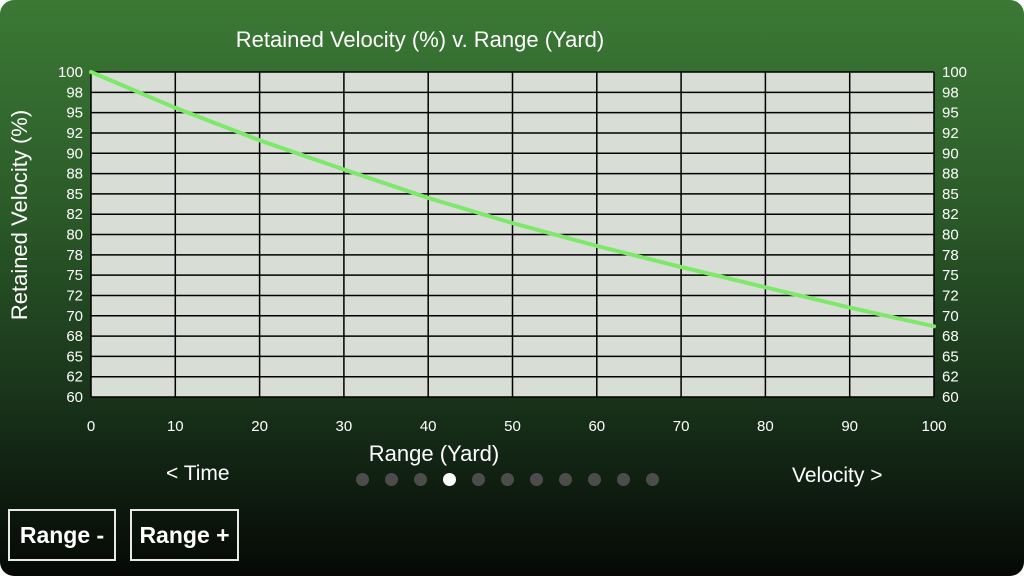 Image resolution: width=1024 pixels, height=576 pixels. Describe the element at coordinates (428, 426) in the screenshot. I see `x-tick-label: 40` at that location.